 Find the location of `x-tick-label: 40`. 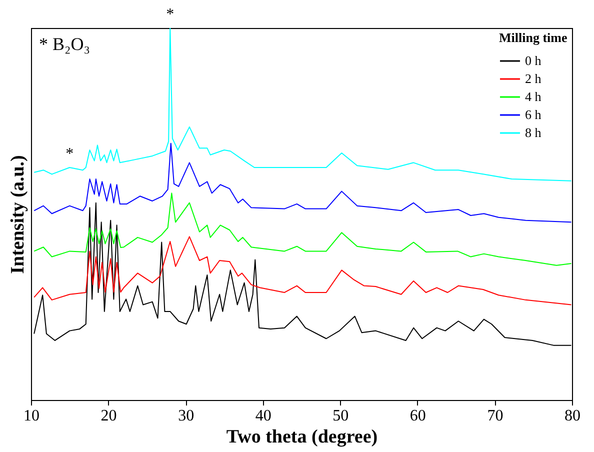

x-tick-label: 40 is located at coordinates (263, 416).